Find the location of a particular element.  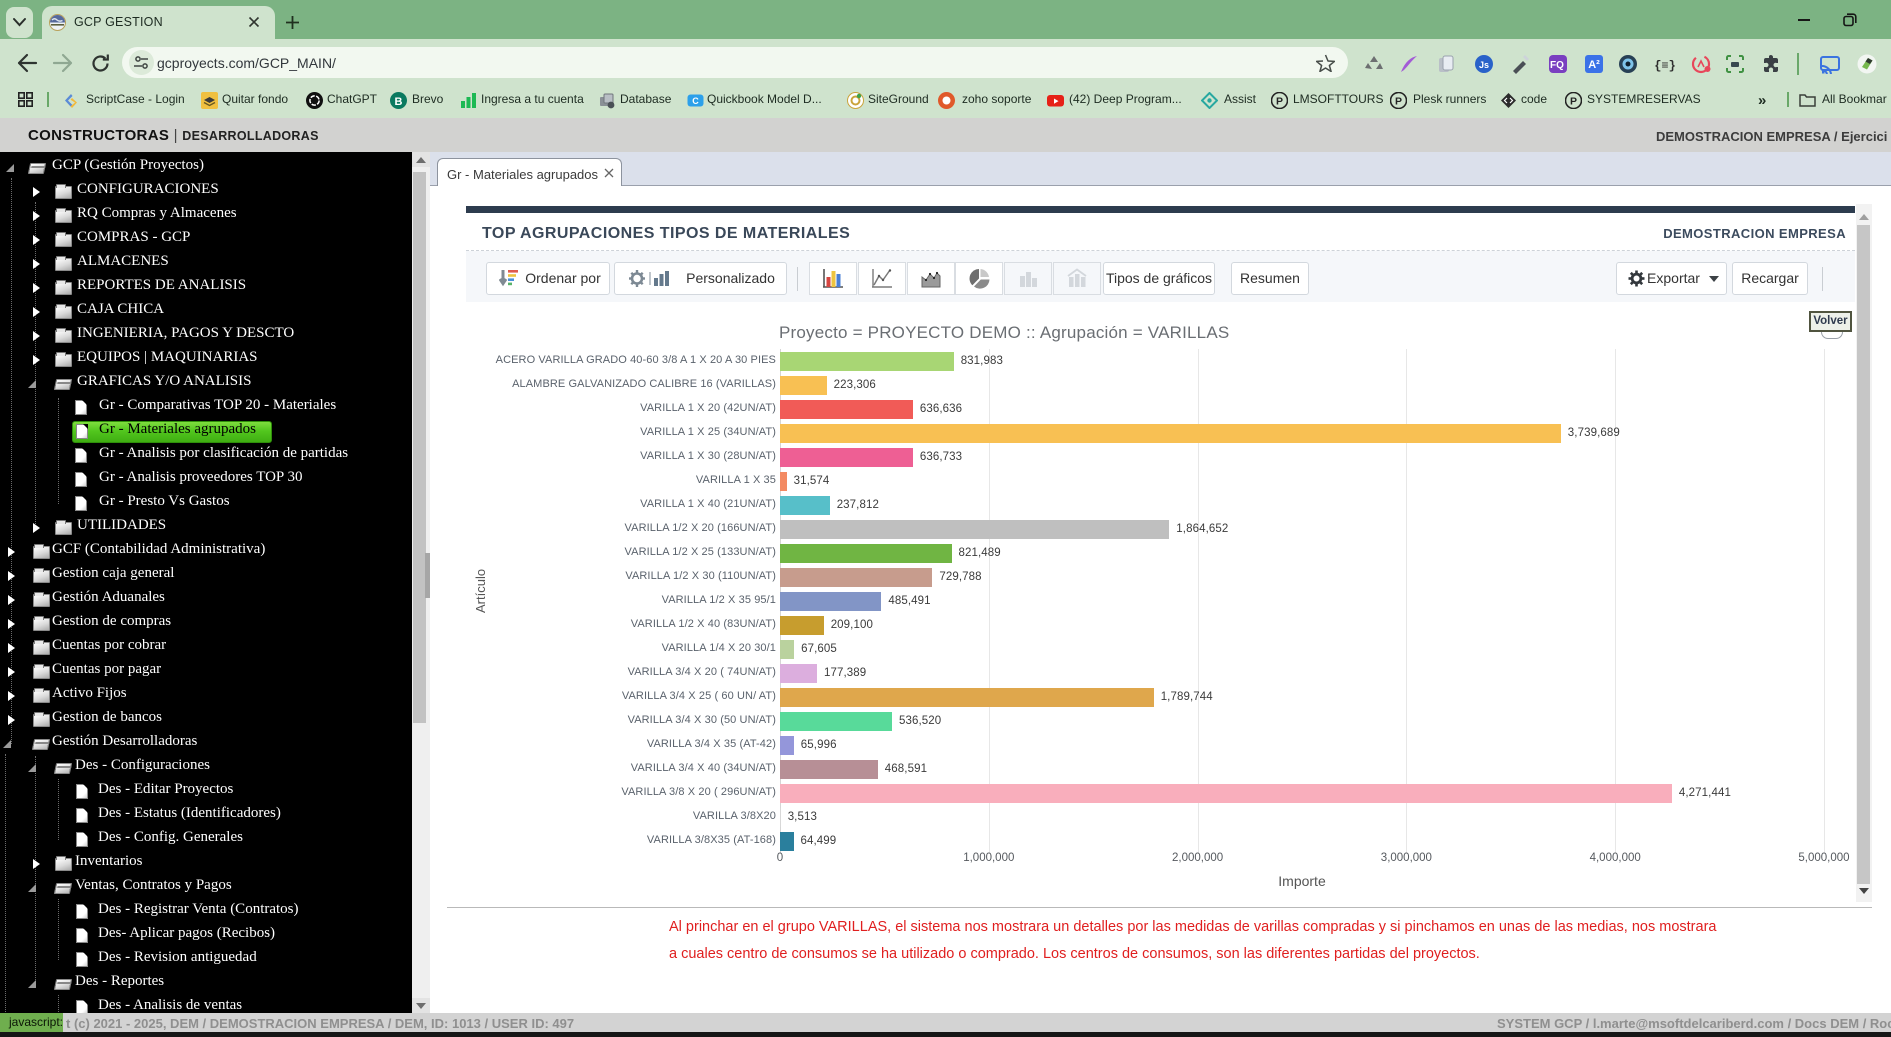

svg-text: A² is located at coordinates (1594, 65).